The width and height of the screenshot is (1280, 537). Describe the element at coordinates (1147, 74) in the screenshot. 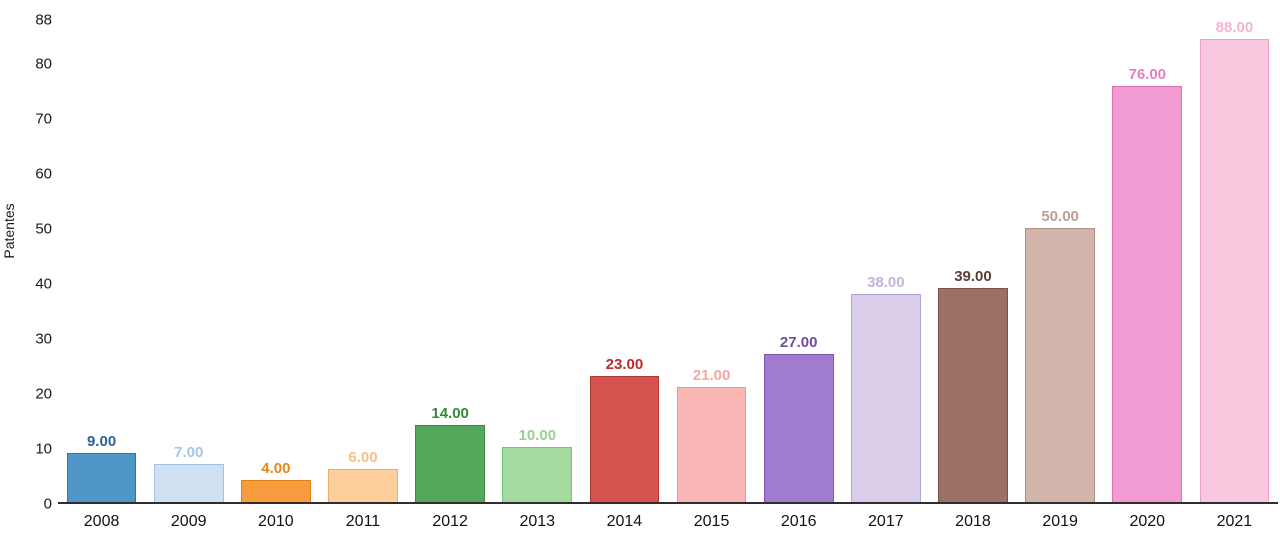

I see `bar-value-label: 76.00` at that location.